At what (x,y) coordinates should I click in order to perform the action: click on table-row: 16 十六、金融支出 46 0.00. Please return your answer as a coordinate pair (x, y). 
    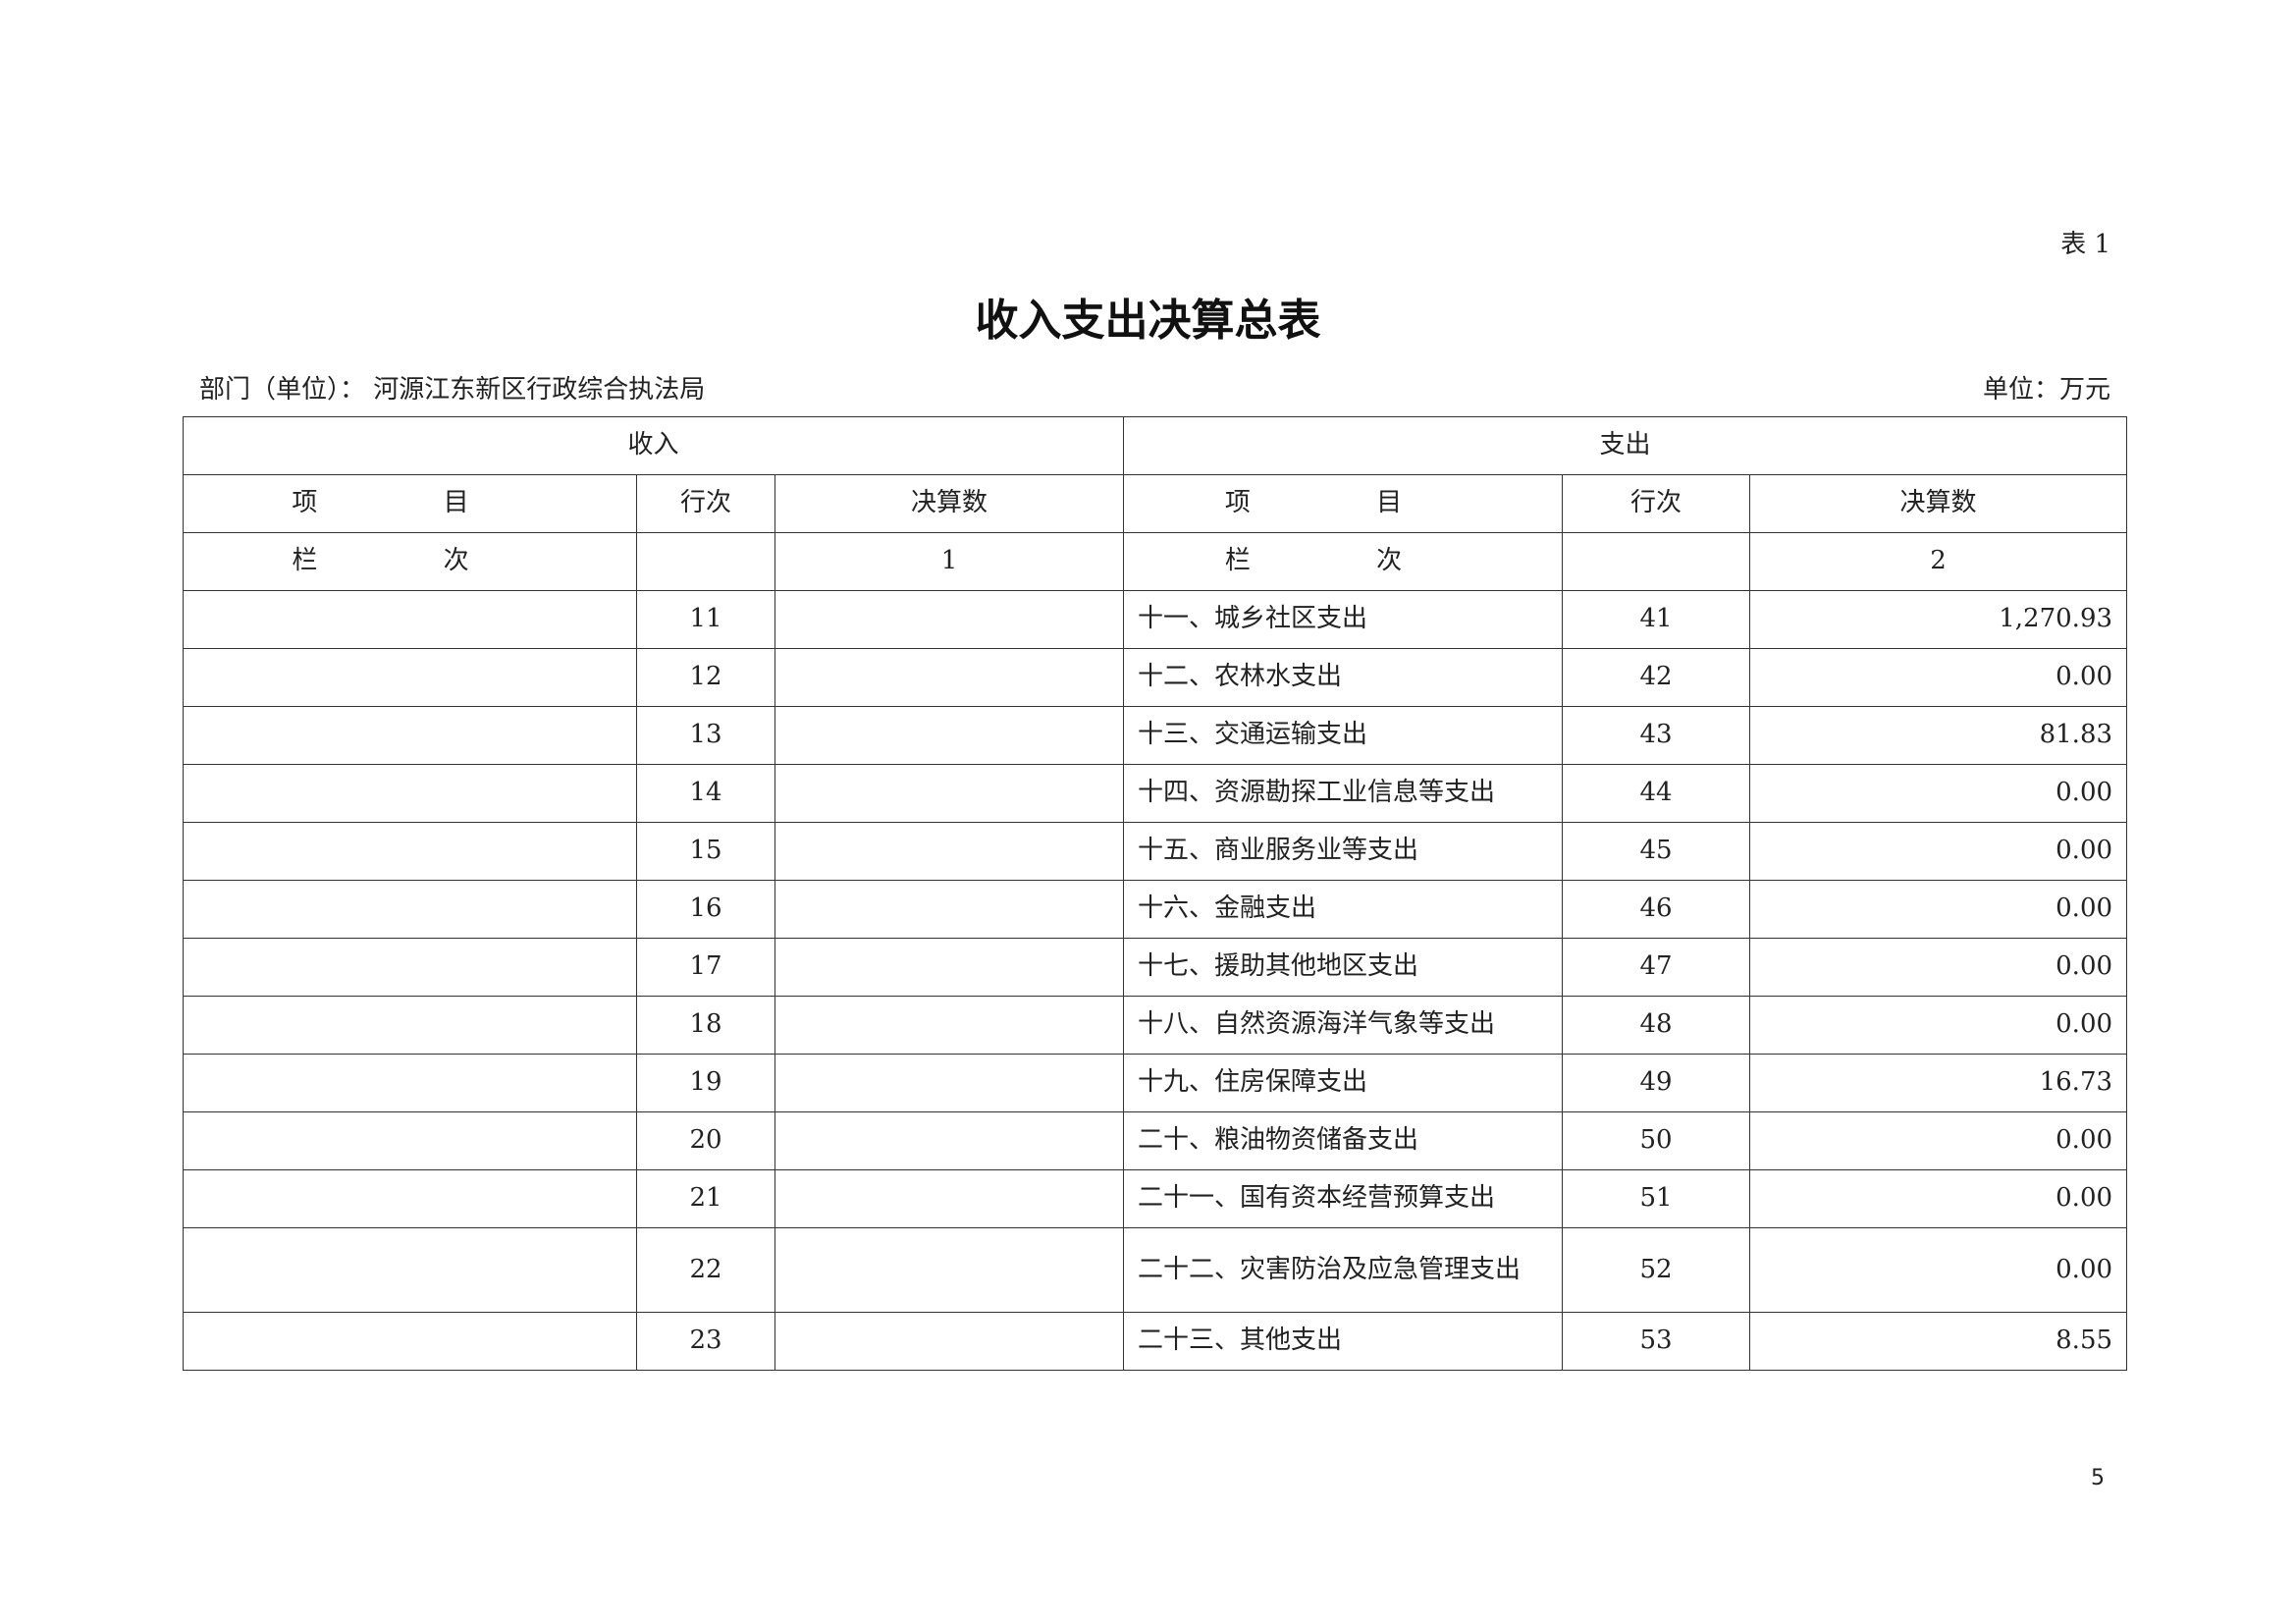
    Looking at the image, I should click on (1155, 909).